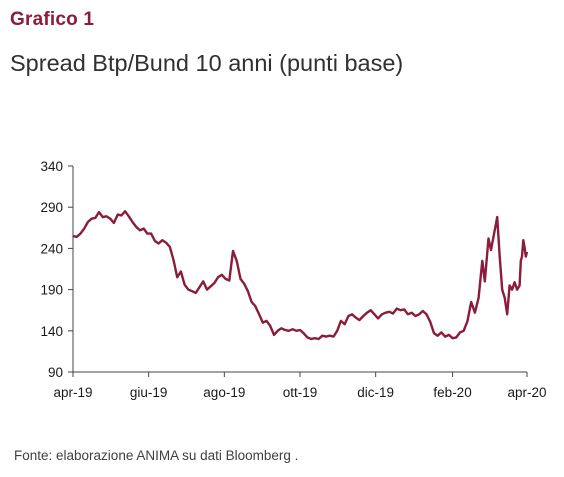 The height and width of the screenshot is (477, 564). Describe the element at coordinates (149, 392) in the screenshot. I see `x-tick-label: giu-19` at that location.